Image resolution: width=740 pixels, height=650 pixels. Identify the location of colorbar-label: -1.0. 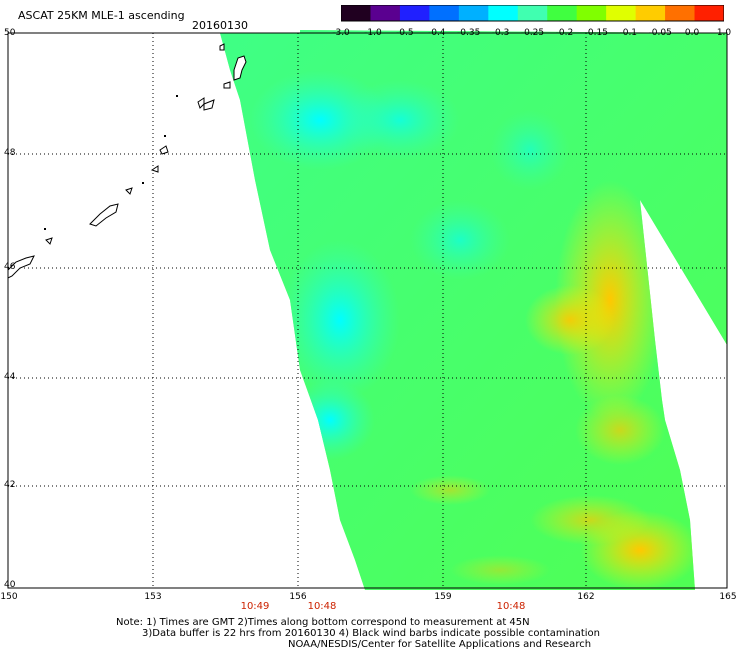
(373, 33).